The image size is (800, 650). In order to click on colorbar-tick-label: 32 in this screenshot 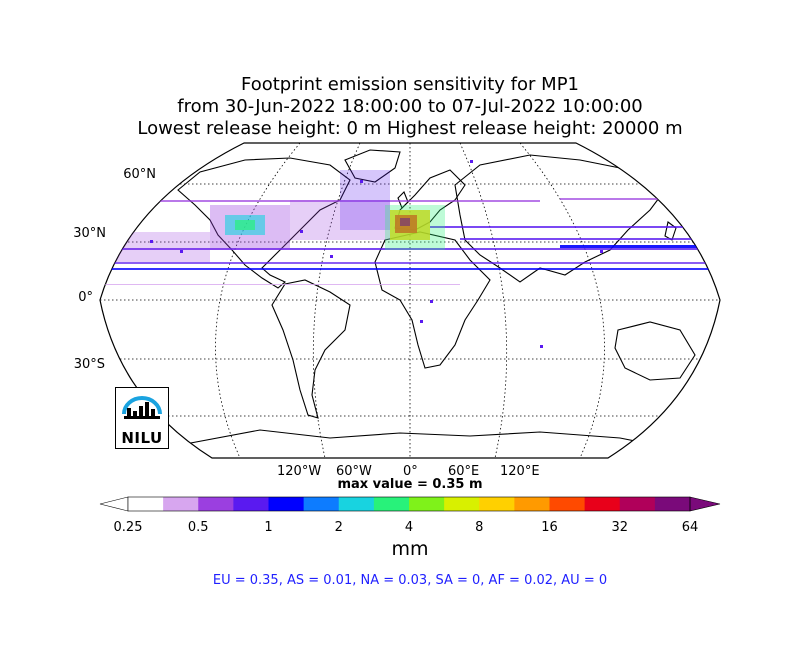, I will do `click(620, 527)`.